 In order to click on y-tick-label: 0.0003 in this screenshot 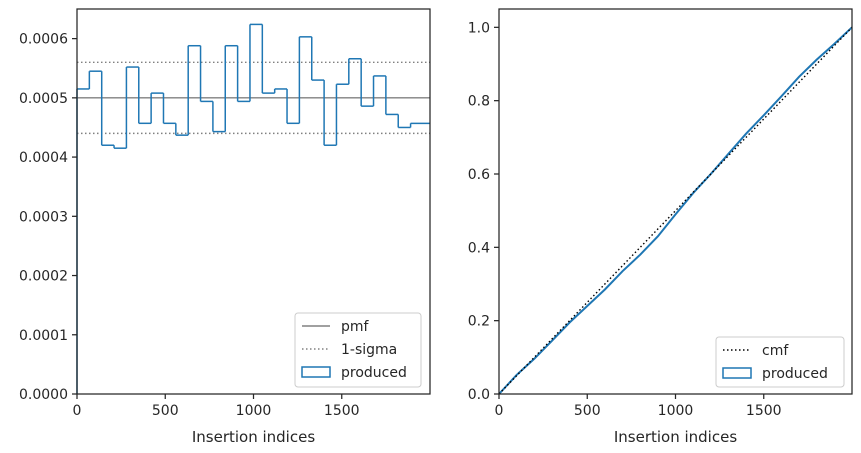, I will do `click(43, 217)`.